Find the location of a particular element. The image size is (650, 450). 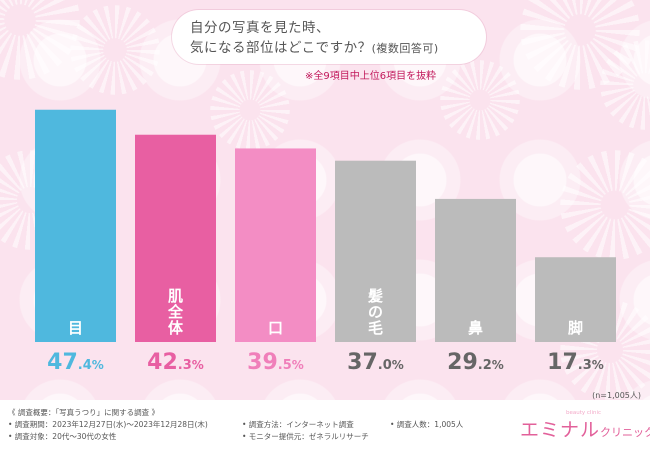

value-label: 39.5% is located at coordinates (275, 362).